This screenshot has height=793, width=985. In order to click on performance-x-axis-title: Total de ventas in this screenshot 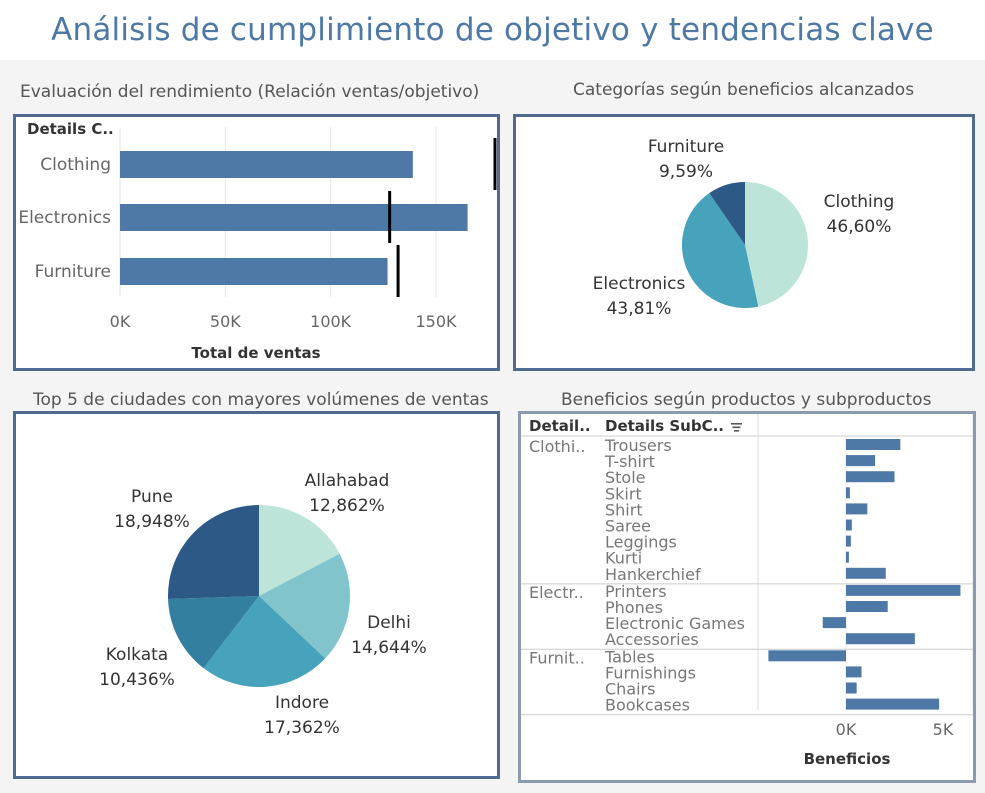, I will do `click(255, 353)`.